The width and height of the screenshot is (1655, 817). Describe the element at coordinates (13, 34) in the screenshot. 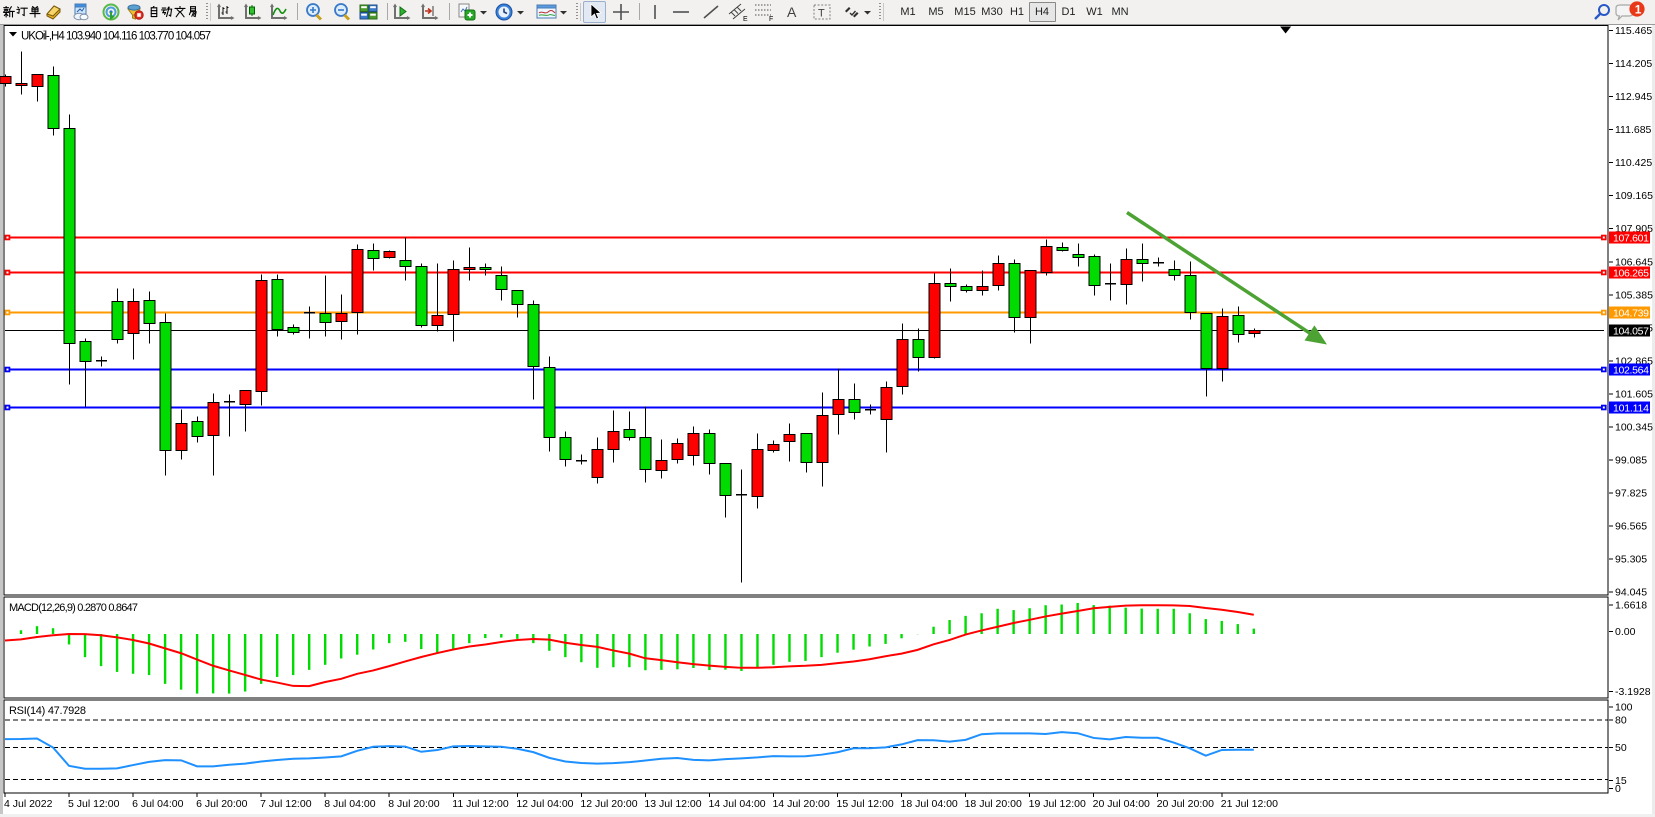

I see `symbol-dropdown-icon` at that location.